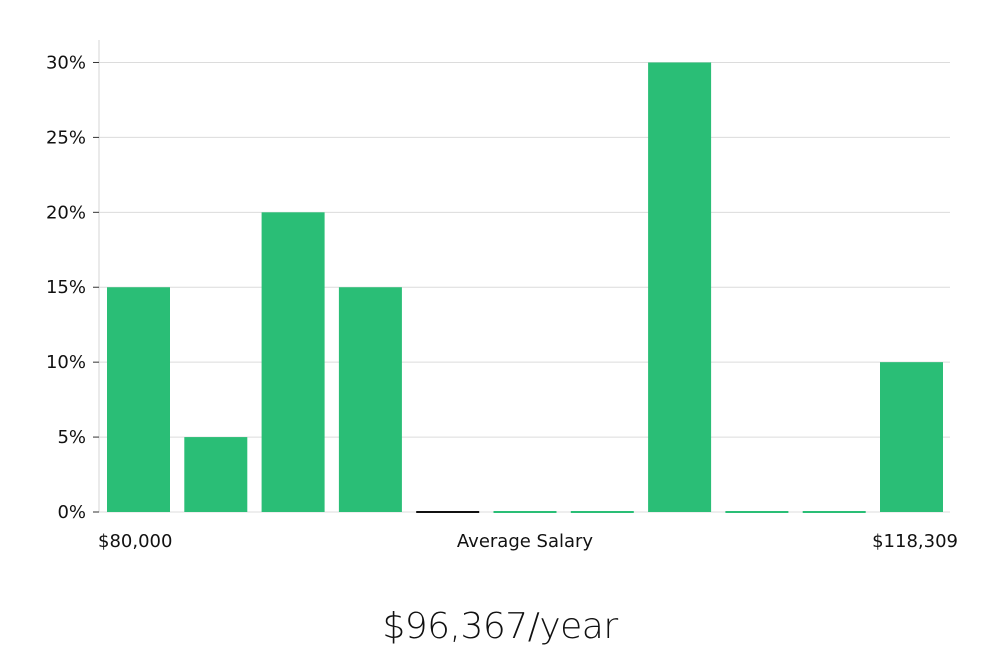 The image size is (1000, 660). What do you see at coordinates (135, 541) in the screenshot?
I see `x-min-label: $80,000` at bounding box center [135, 541].